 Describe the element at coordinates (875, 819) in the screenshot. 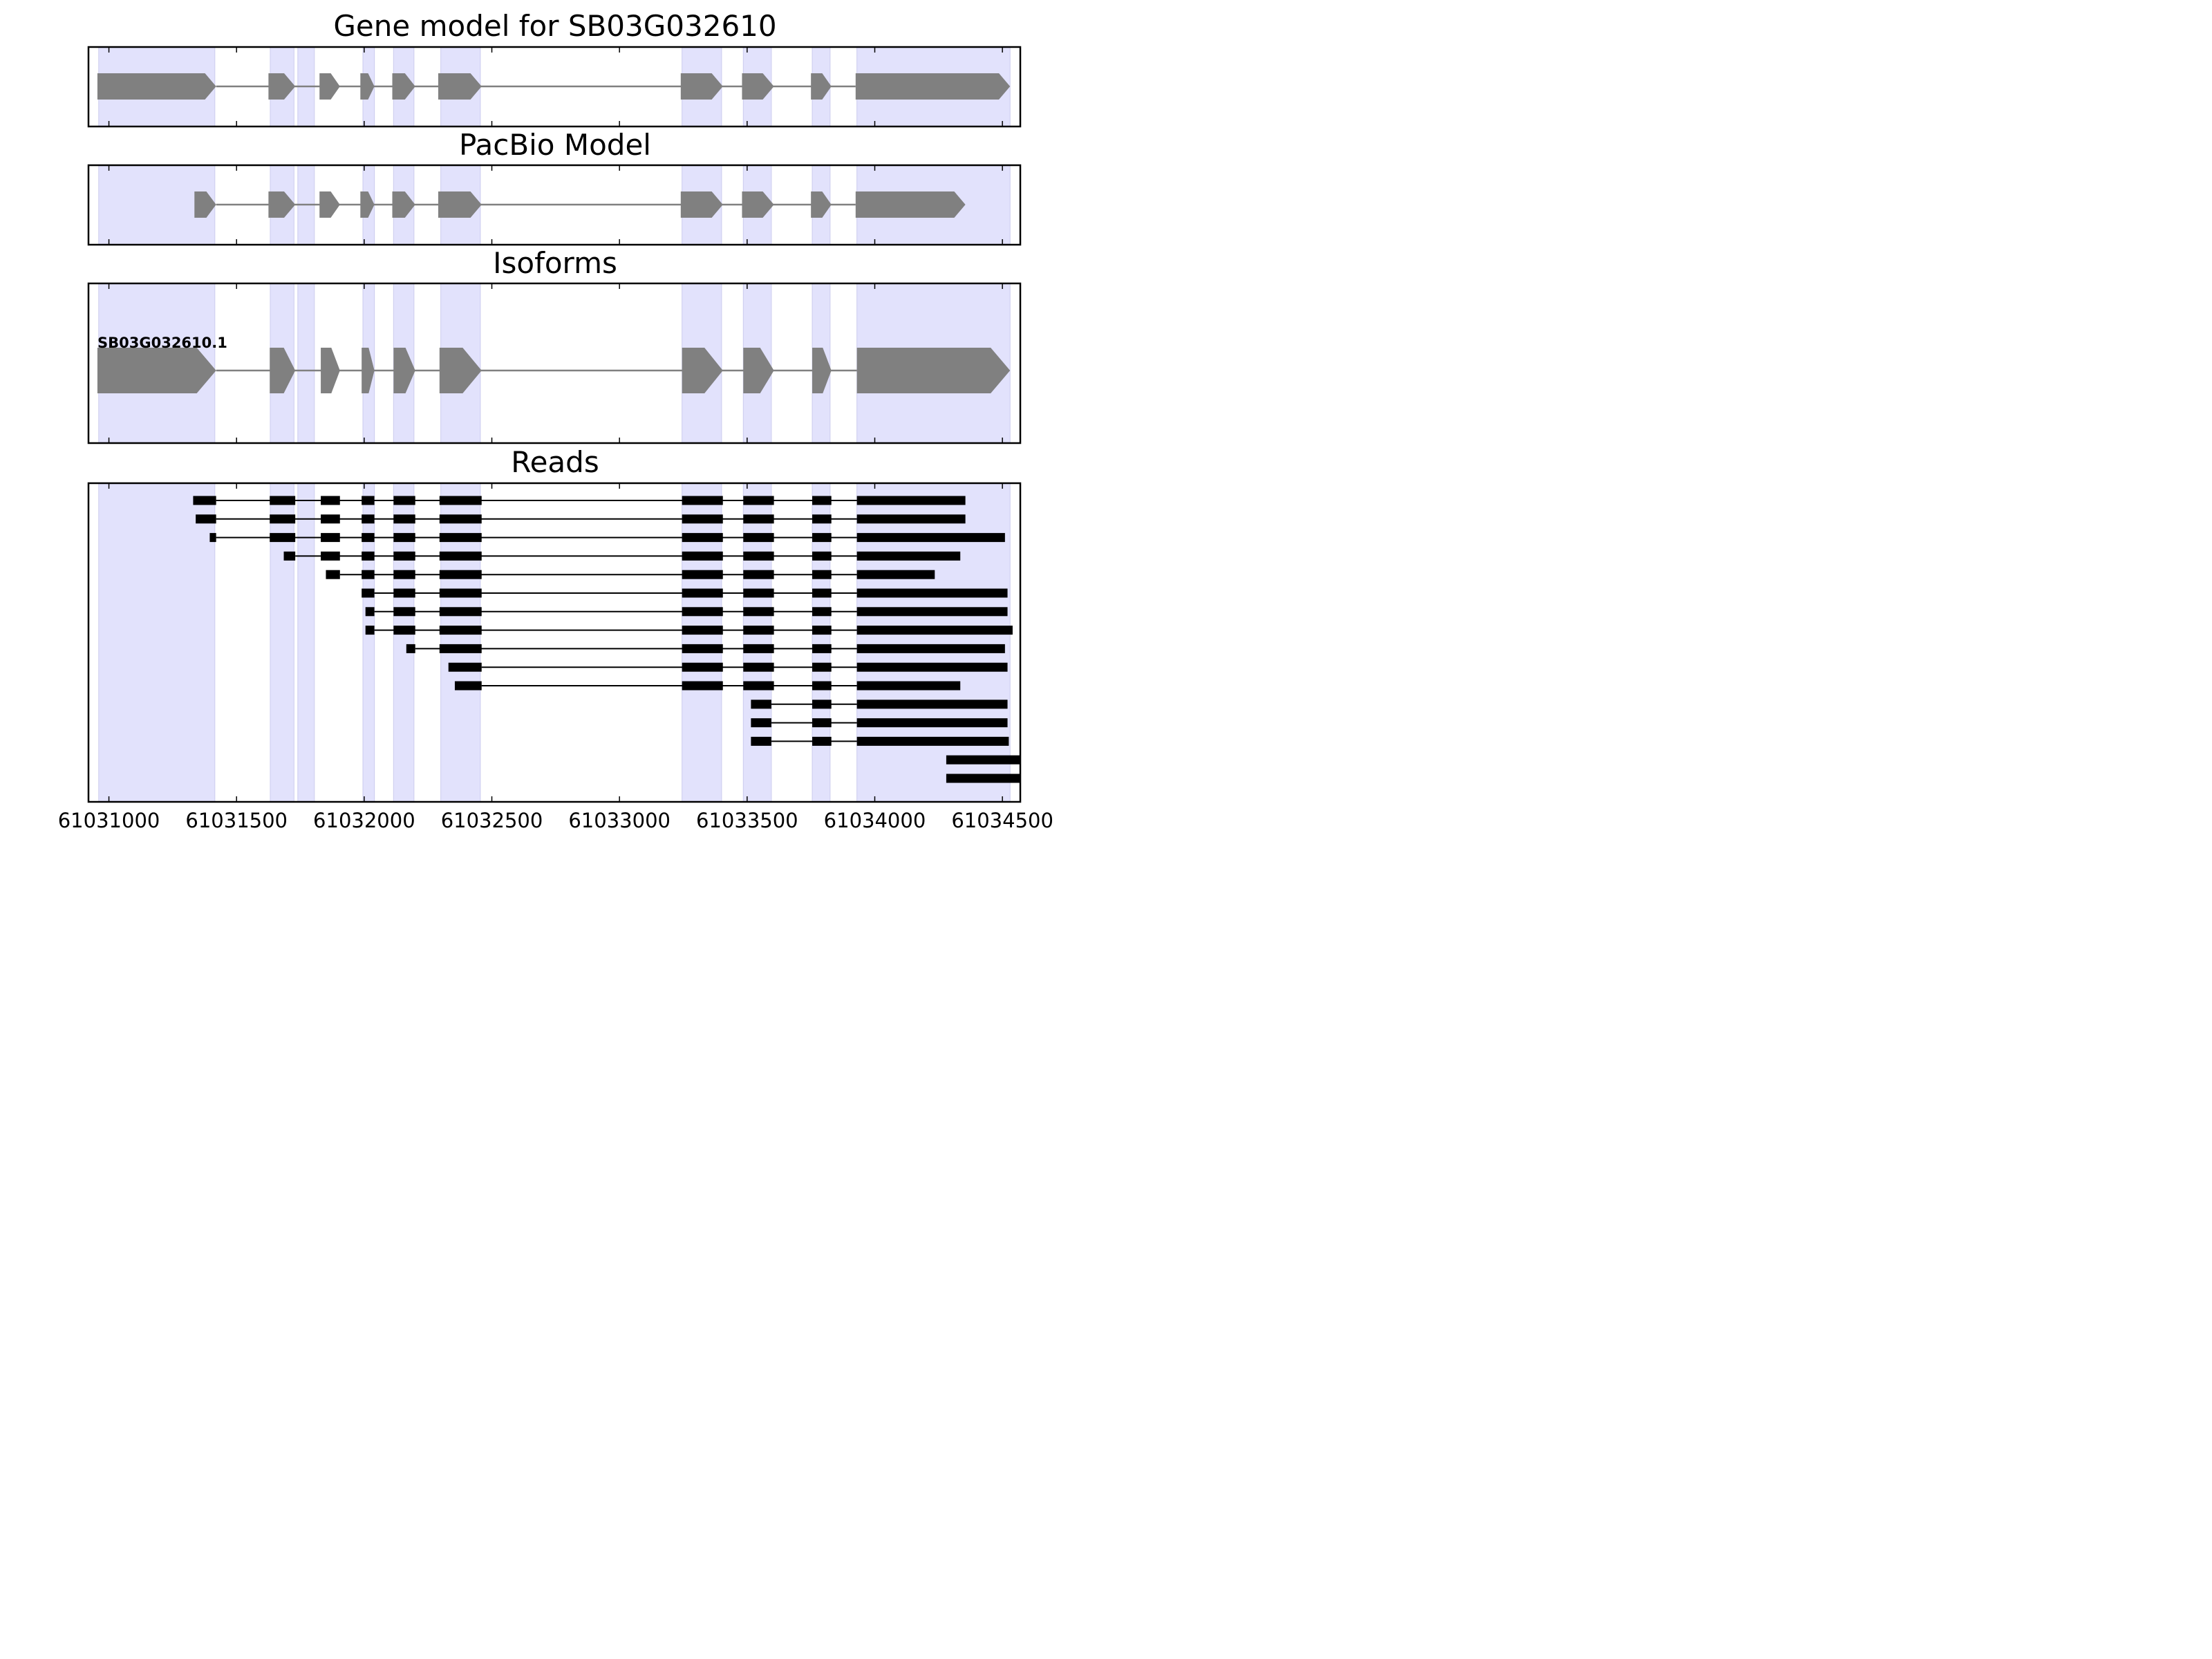

I see `x-tick-label: 61034000` at that location.